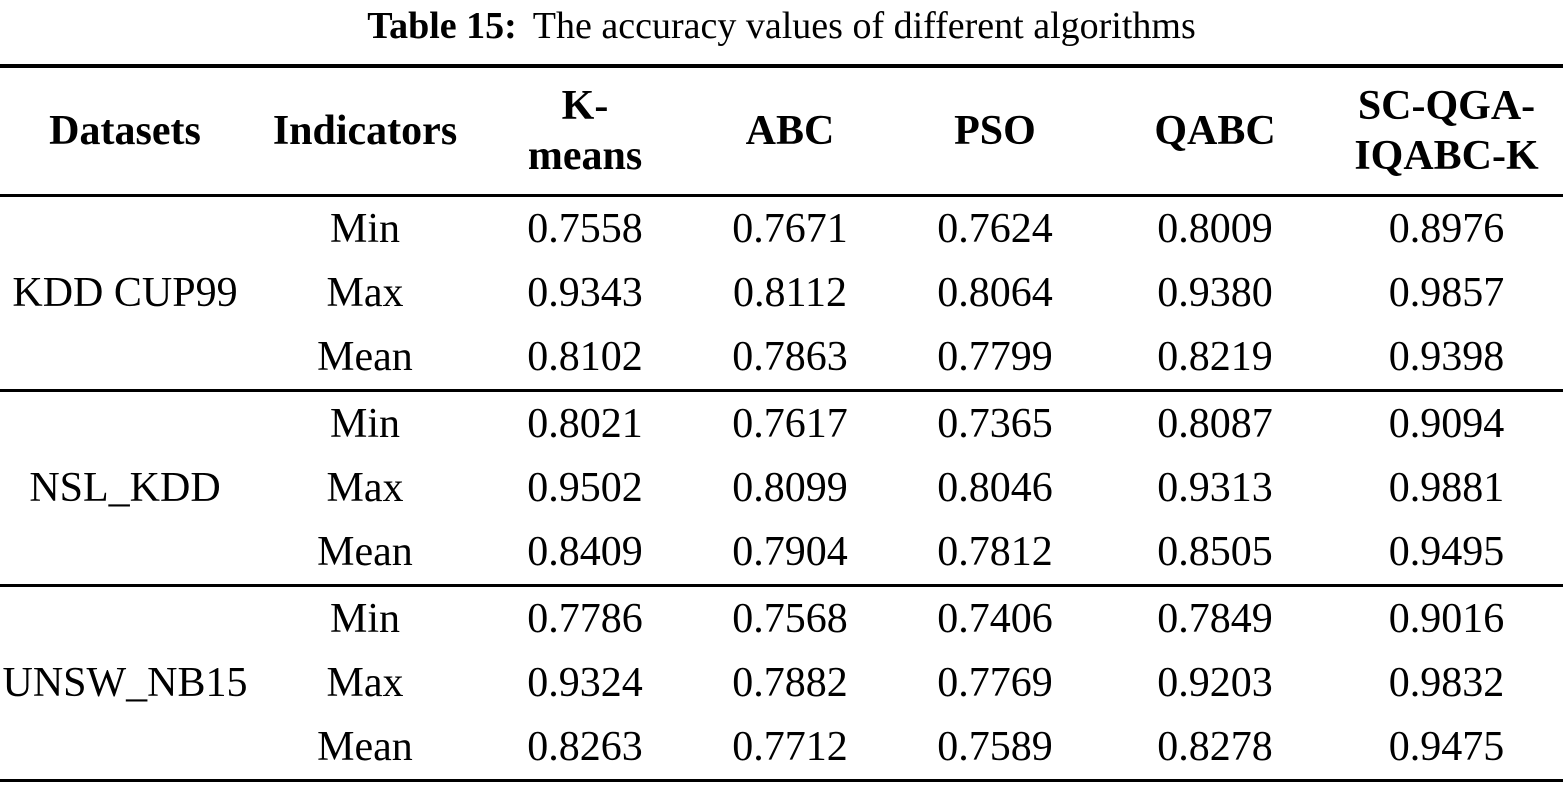 The image size is (1563, 789). What do you see at coordinates (1215, 552) in the screenshot?
I see `value-cell: 0.8505` at bounding box center [1215, 552].